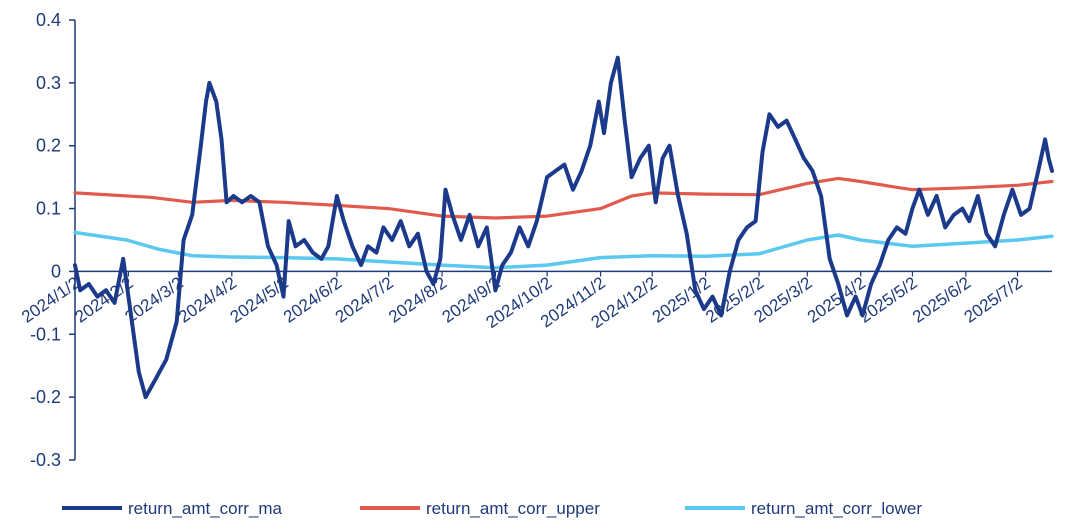 The width and height of the screenshot is (1074, 528). What do you see at coordinates (48, 20) in the screenshot?
I see `y-tick-label: 0.4` at bounding box center [48, 20].